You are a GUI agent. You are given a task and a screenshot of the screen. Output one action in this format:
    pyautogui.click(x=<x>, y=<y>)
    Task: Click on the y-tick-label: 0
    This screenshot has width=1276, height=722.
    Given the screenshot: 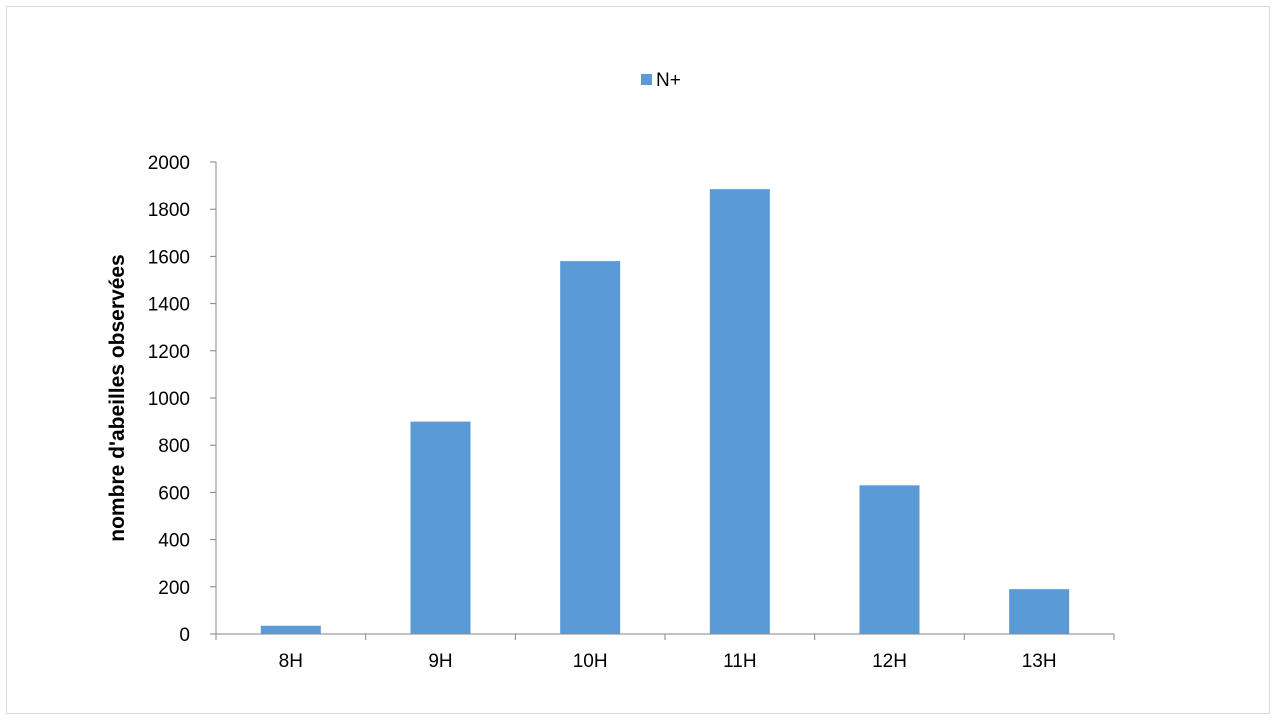 What is the action you would take?
    pyautogui.click(x=184, y=635)
    